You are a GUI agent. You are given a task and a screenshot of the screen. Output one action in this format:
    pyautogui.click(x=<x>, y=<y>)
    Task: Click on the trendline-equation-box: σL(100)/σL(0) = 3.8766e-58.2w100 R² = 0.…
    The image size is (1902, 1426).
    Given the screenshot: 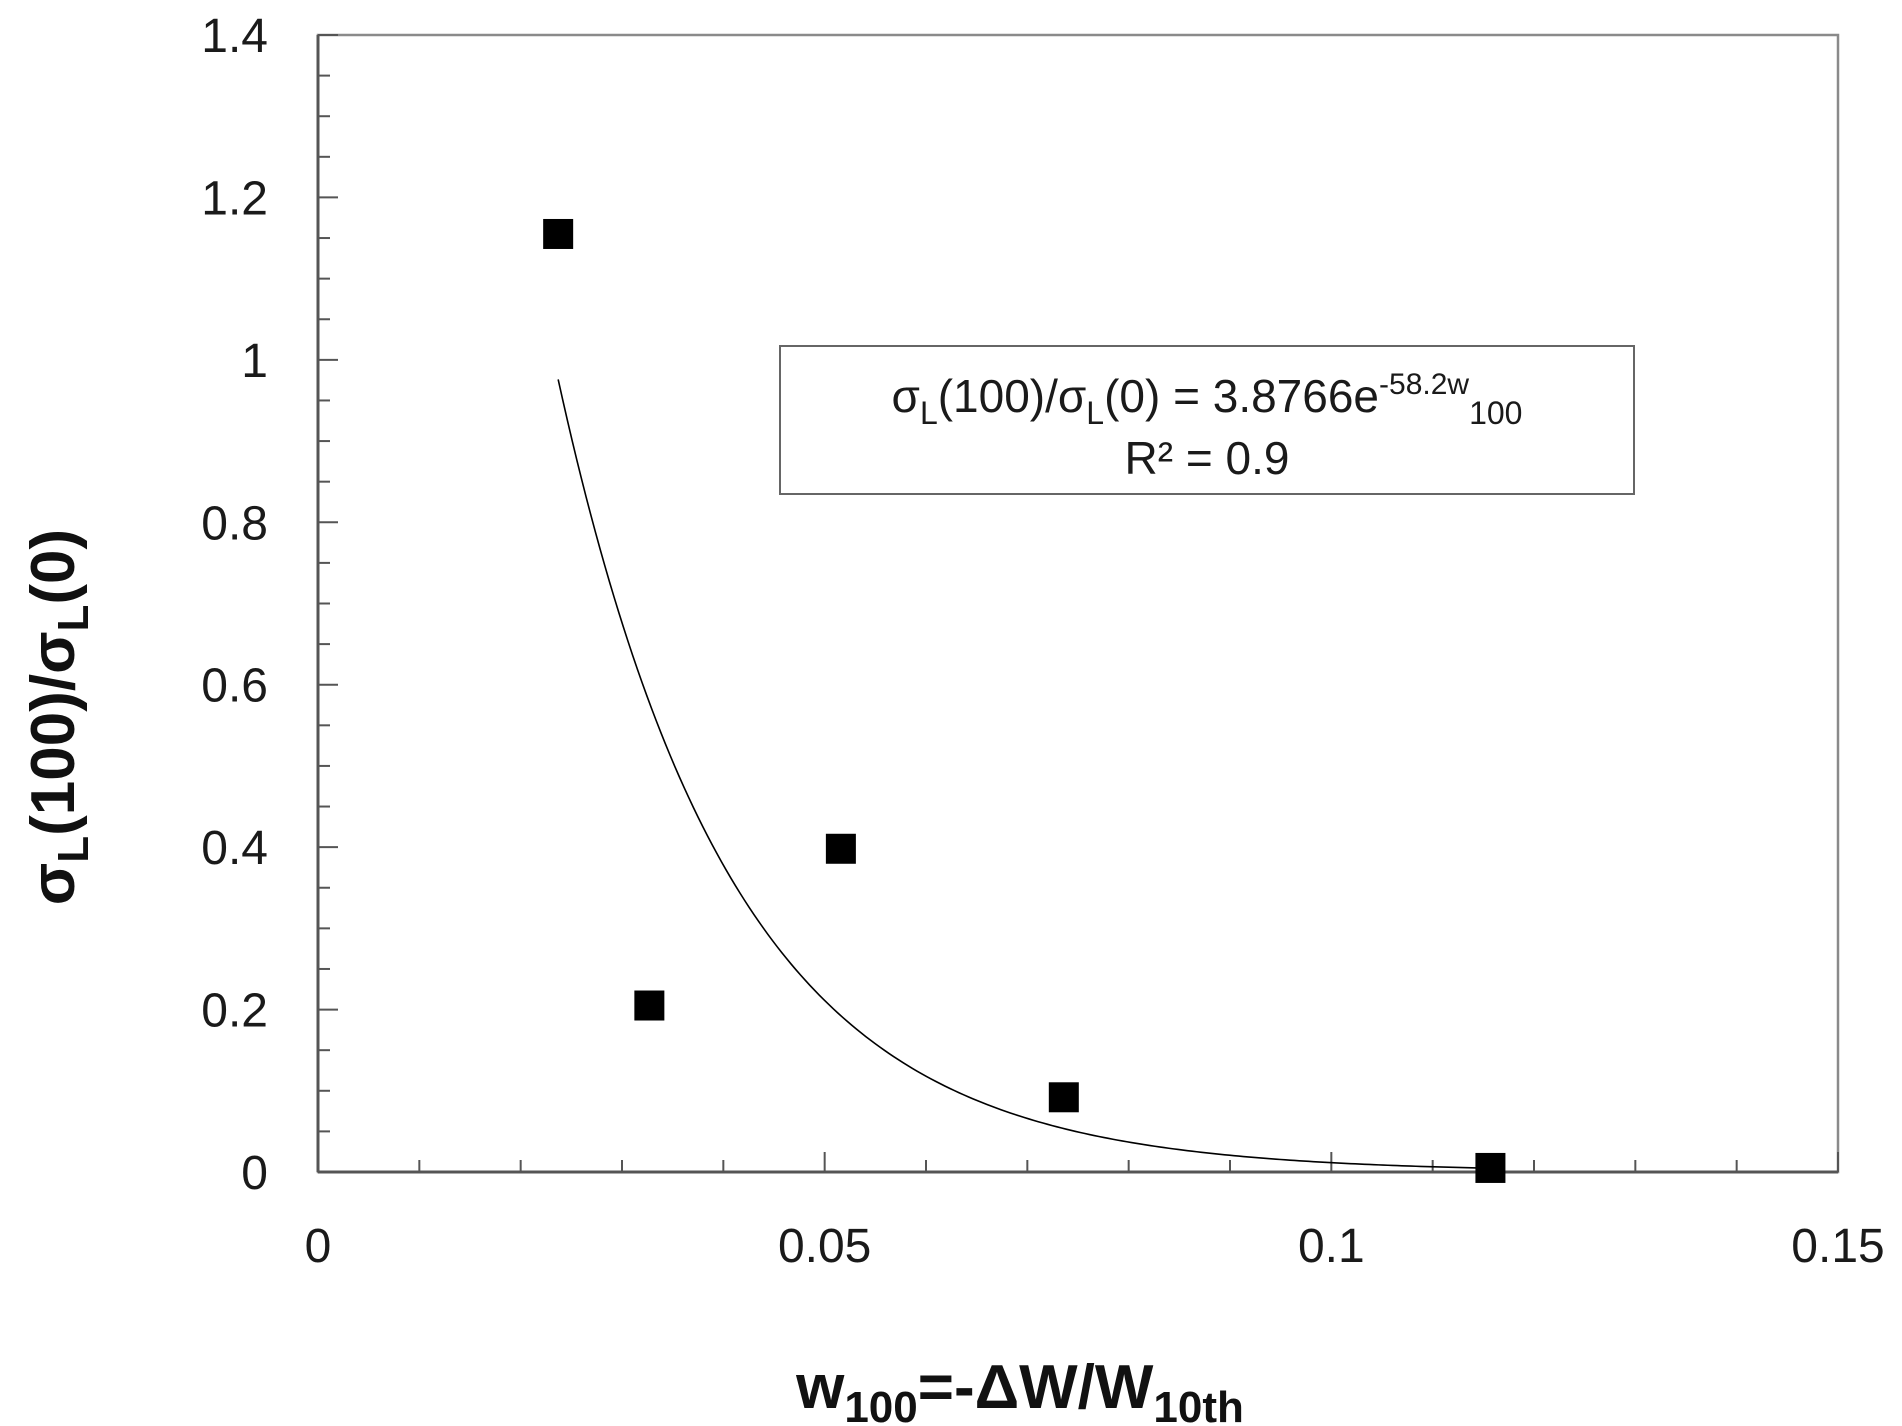 What is the action you would take?
    pyautogui.click(x=1207, y=420)
    